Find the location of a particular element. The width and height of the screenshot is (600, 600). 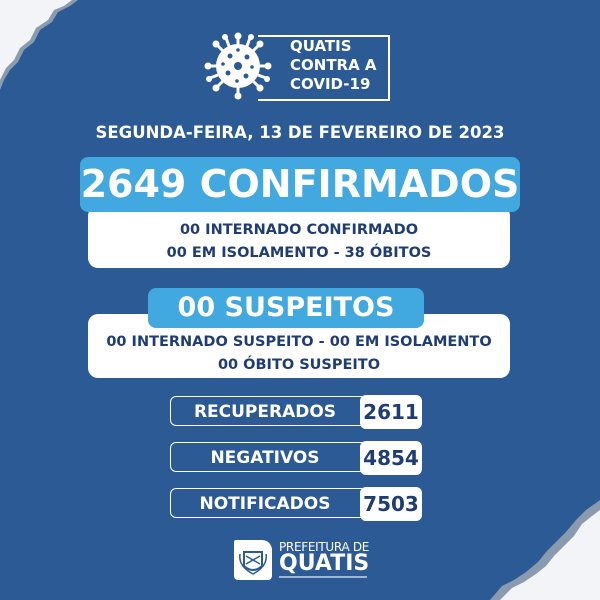

stat-row-recovered: RECUPERADOS 2611 is located at coordinates (296, 412).